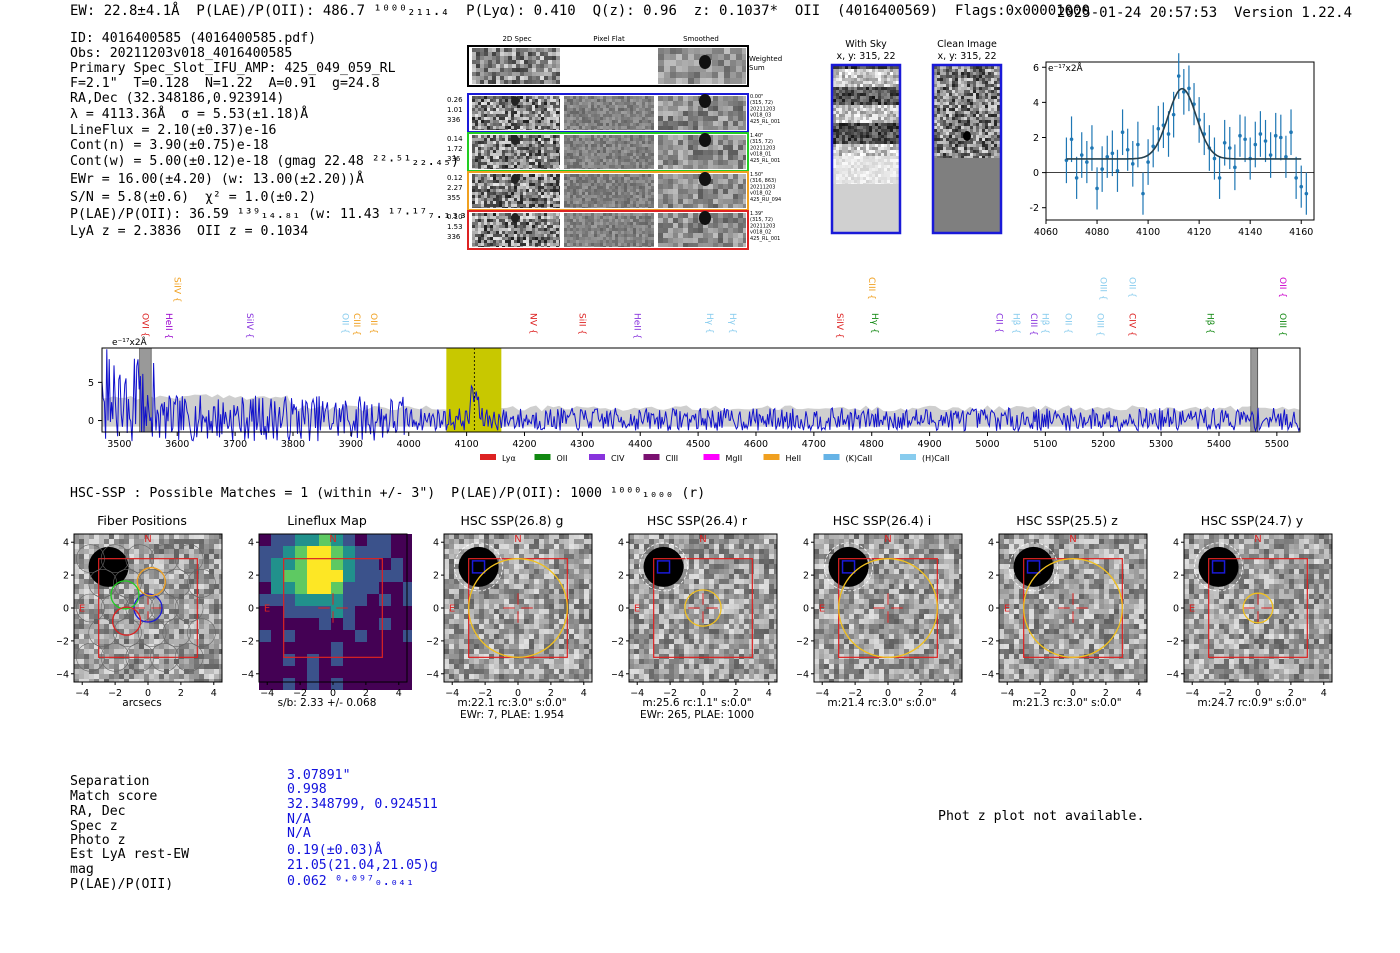 The image size is (1400, 953). I want to click on line-marker-label: Hγ {, so click(874, 323).